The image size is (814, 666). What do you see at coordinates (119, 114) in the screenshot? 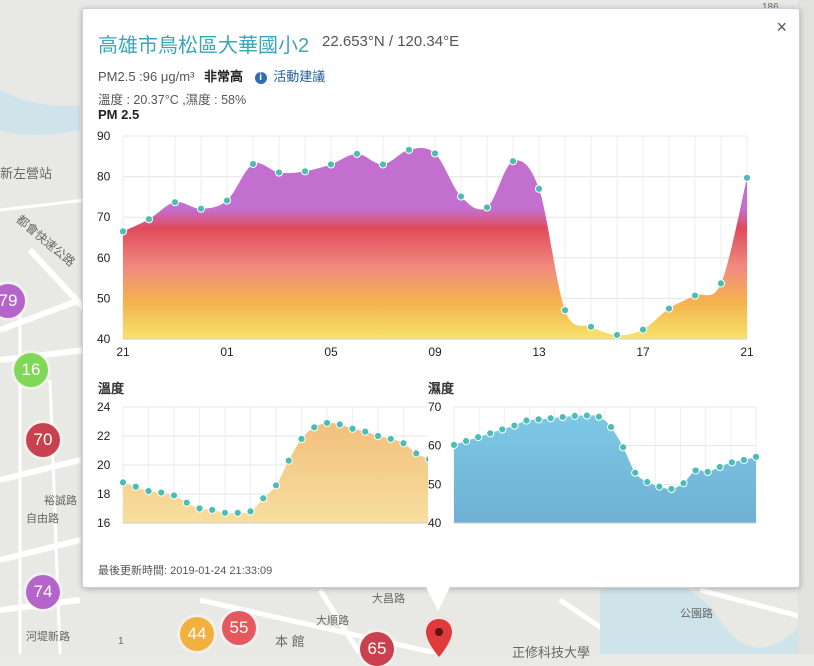
I see `pm25-chart-title: PM 2.5` at bounding box center [119, 114].